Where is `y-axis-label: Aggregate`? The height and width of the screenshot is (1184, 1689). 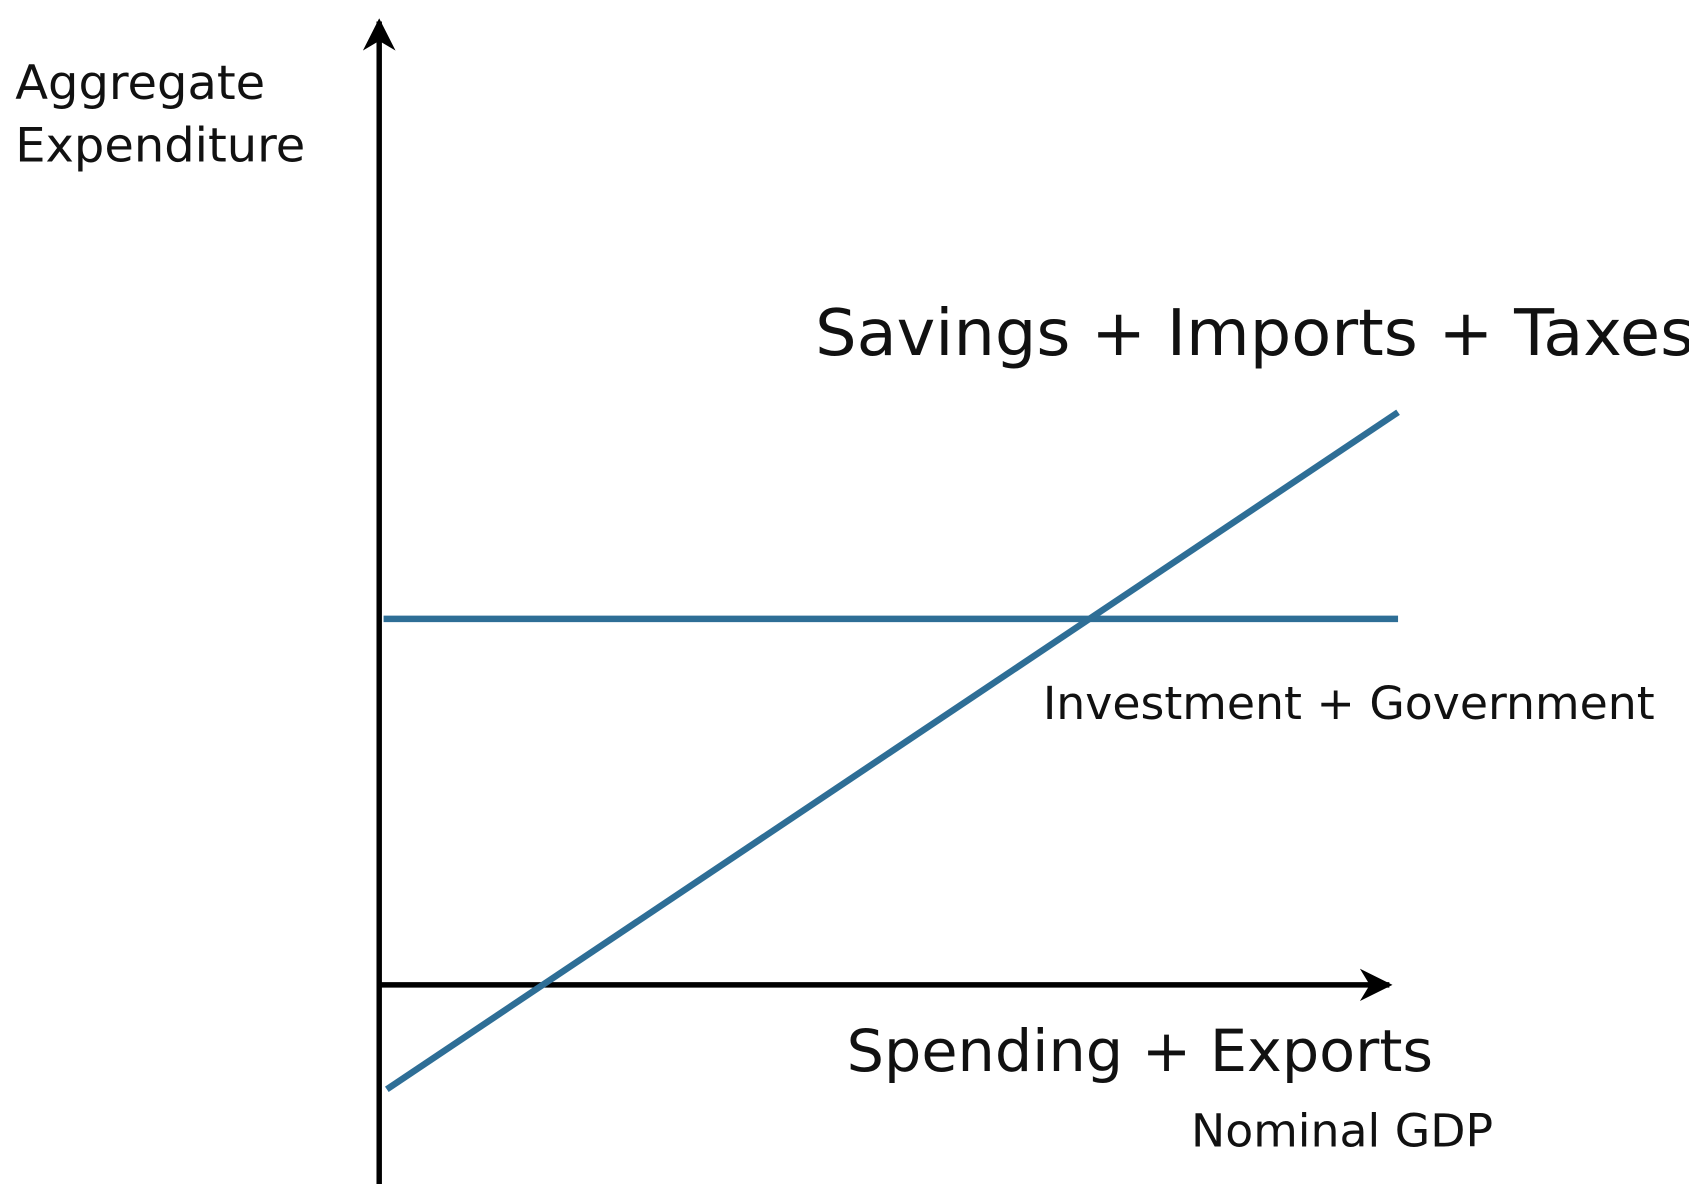 y-axis-label: Aggregate is located at coordinates (140, 83).